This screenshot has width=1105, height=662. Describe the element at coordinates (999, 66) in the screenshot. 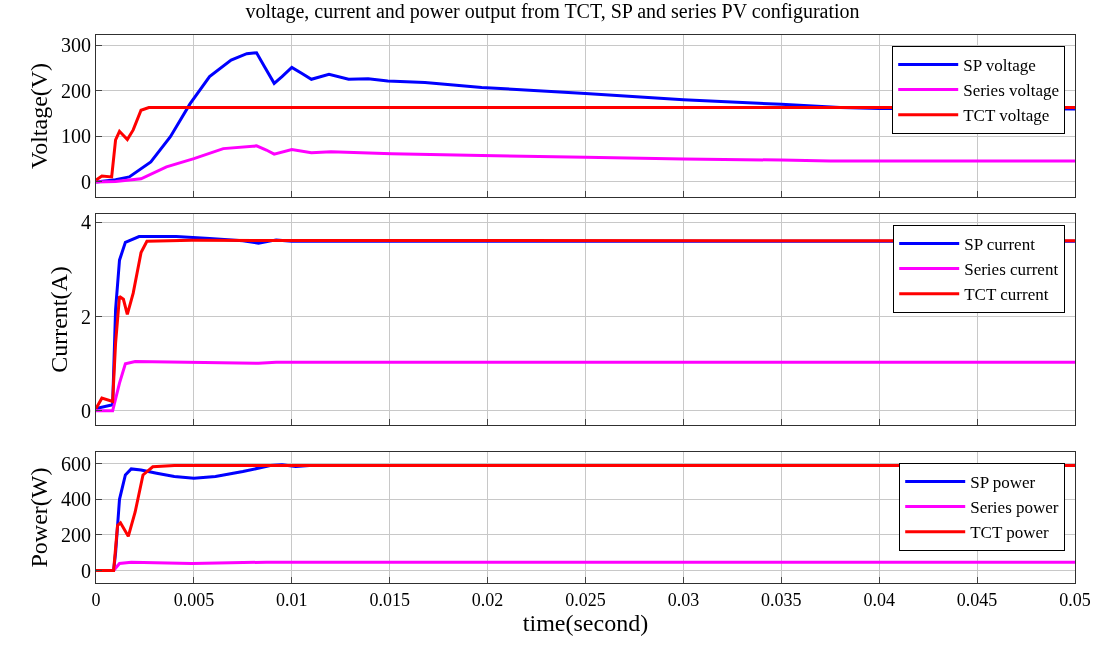

I see `legend-label: SP voltage` at that location.